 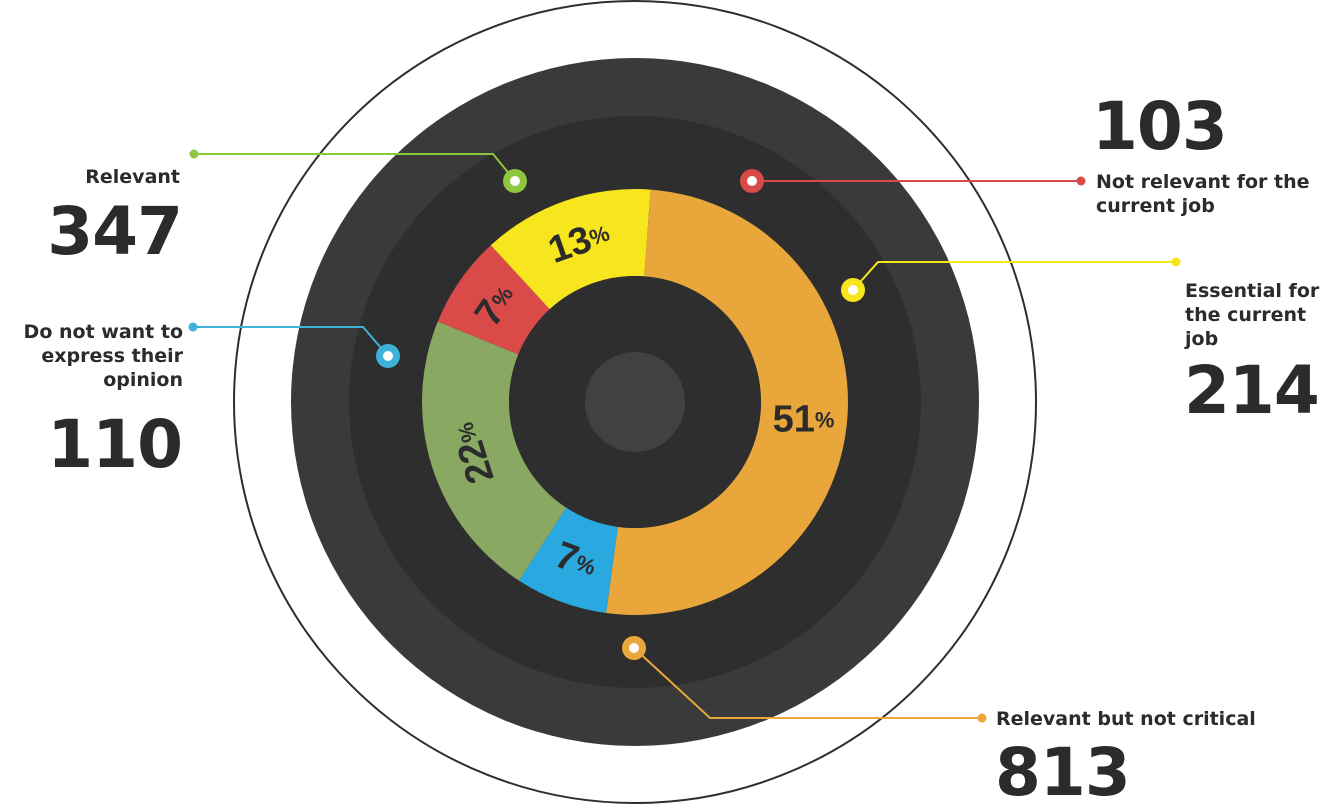 I want to click on count-no-opinion: 110, so click(x=115, y=444).